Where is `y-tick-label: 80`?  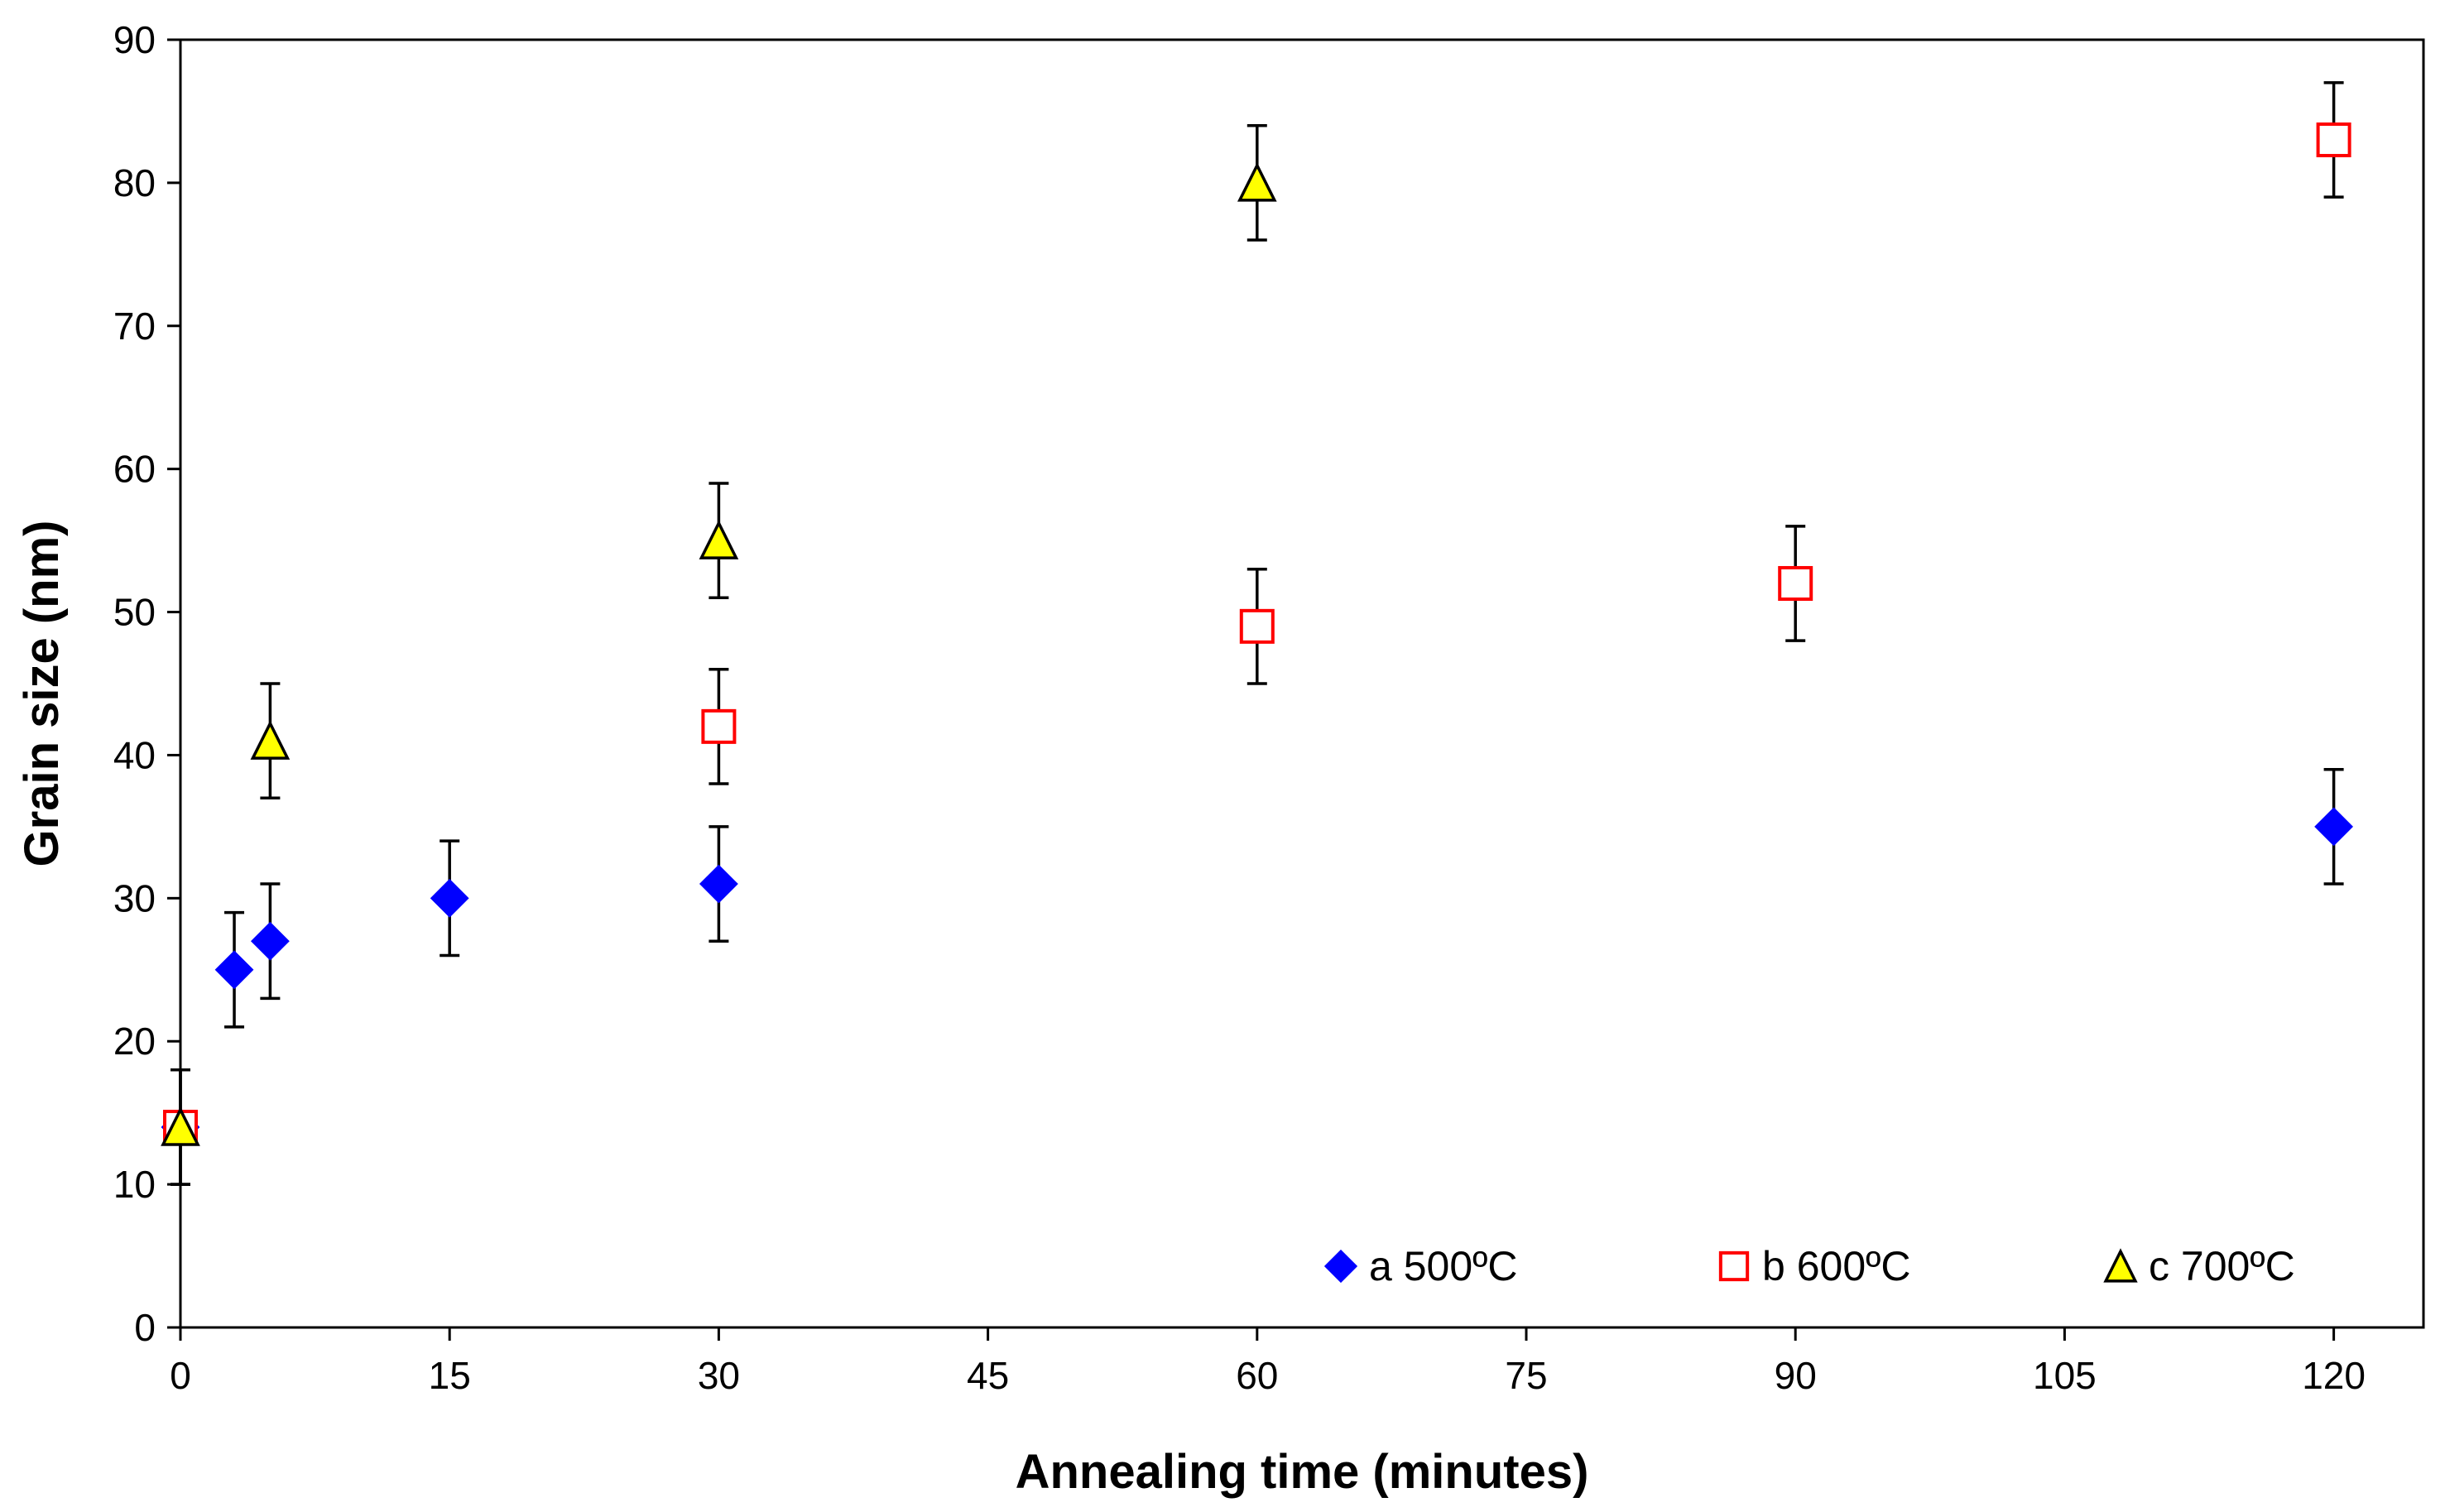 y-tick-label: 80 is located at coordinates (134, 182).